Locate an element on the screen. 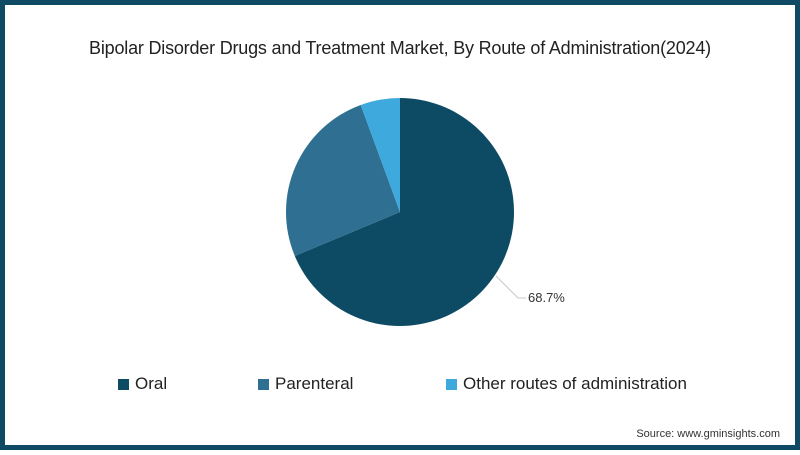  source-note: Source: www.gminsights.com is located at coordinates (708, 434).